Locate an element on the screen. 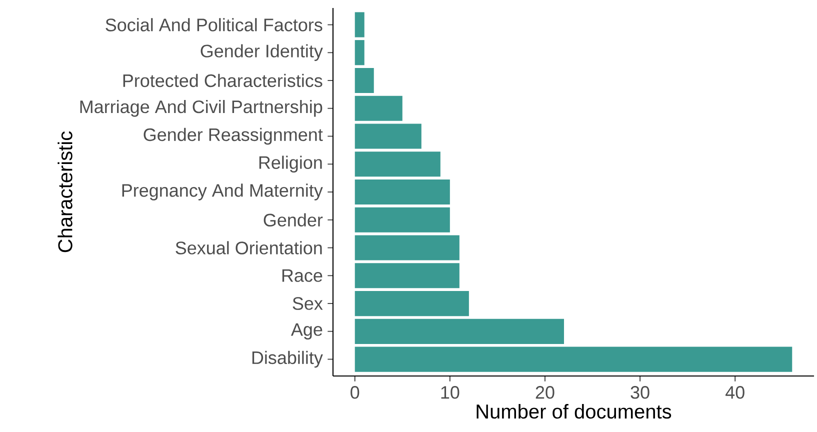 Image resolution: width=817 pixels, height=432 pixels. y-tick-label: Gender Identity is located at coordinates (261, 53).